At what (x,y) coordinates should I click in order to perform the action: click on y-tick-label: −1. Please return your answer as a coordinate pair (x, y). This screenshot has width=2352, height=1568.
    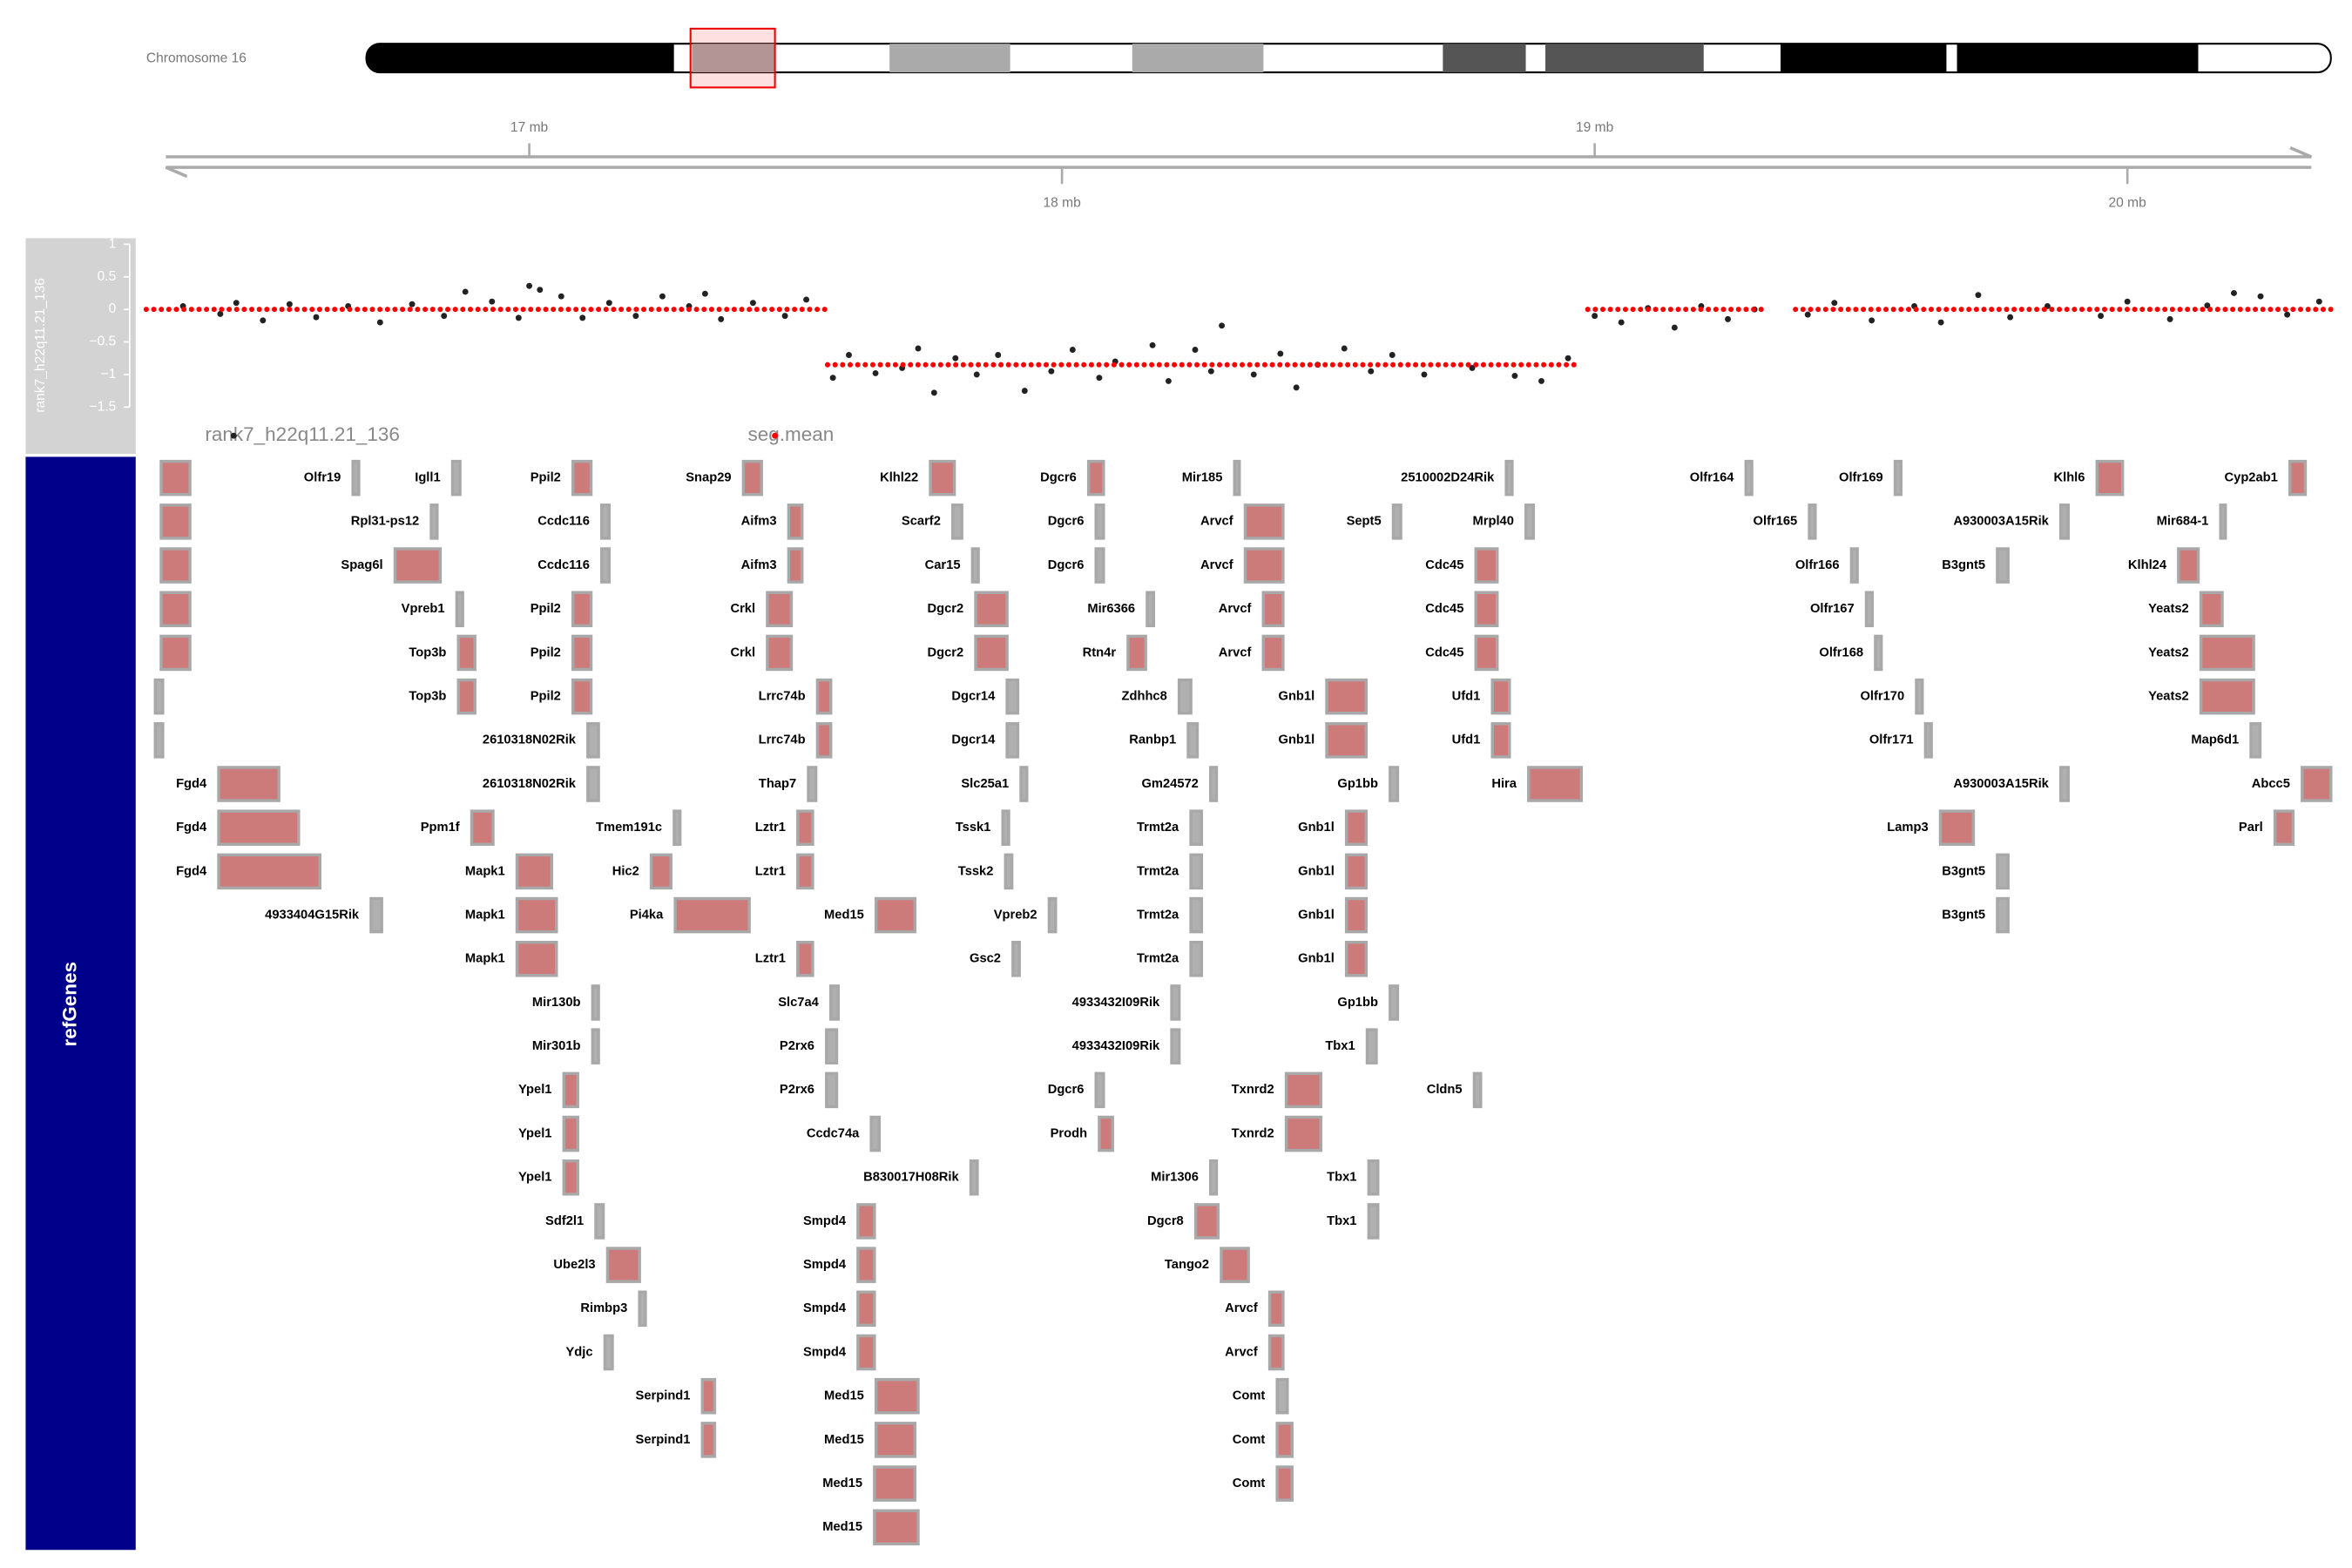
    Looking at the image, I should click on (109, 374).